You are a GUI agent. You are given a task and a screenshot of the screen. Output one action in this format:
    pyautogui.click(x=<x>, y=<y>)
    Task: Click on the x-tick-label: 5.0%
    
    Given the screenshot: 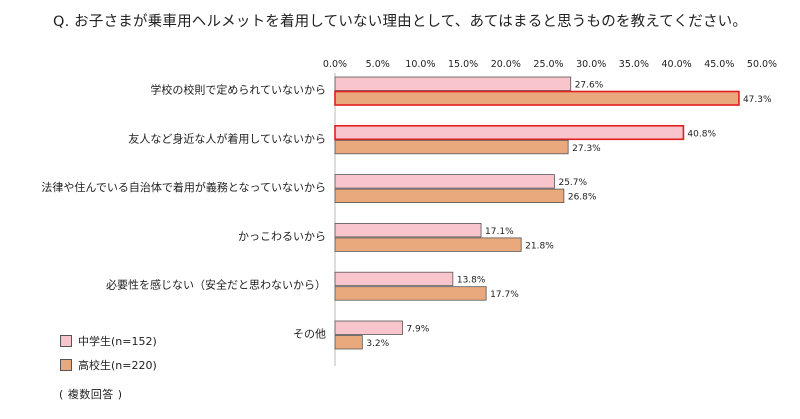 What is the action you would take?
    pyautogui.click(x=378, y=64)
    